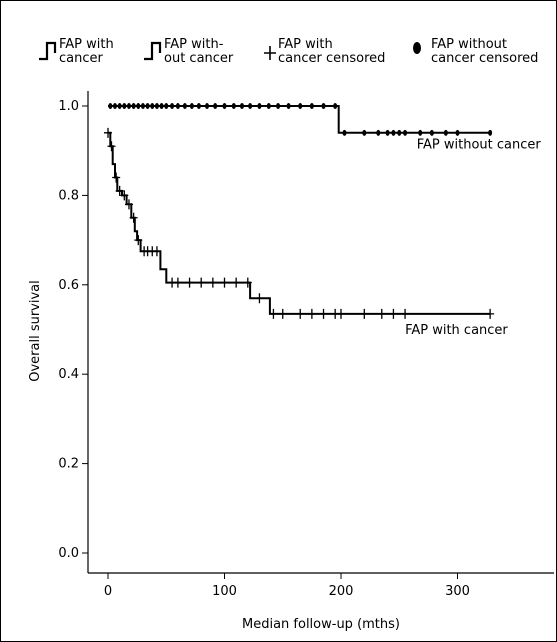 The width and height of the screenshot is (557, 642). I want to click on y-tick-label: 0.2, so click(68, 464).